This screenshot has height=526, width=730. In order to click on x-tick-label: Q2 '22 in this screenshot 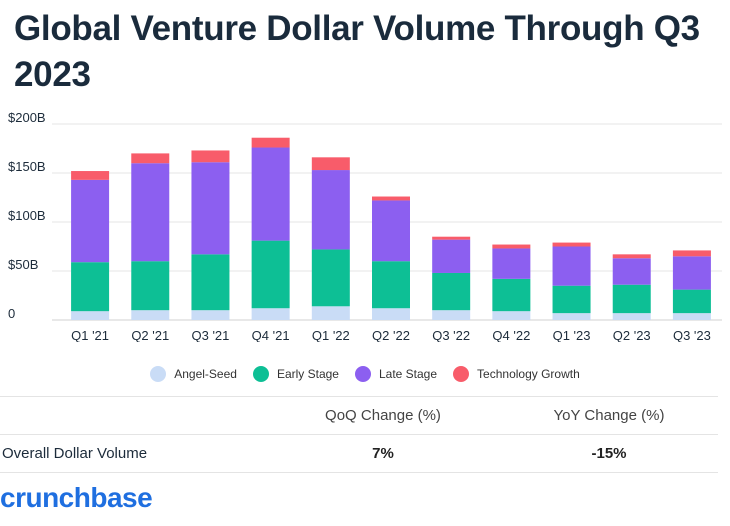, I will do `click(391, 335)`.